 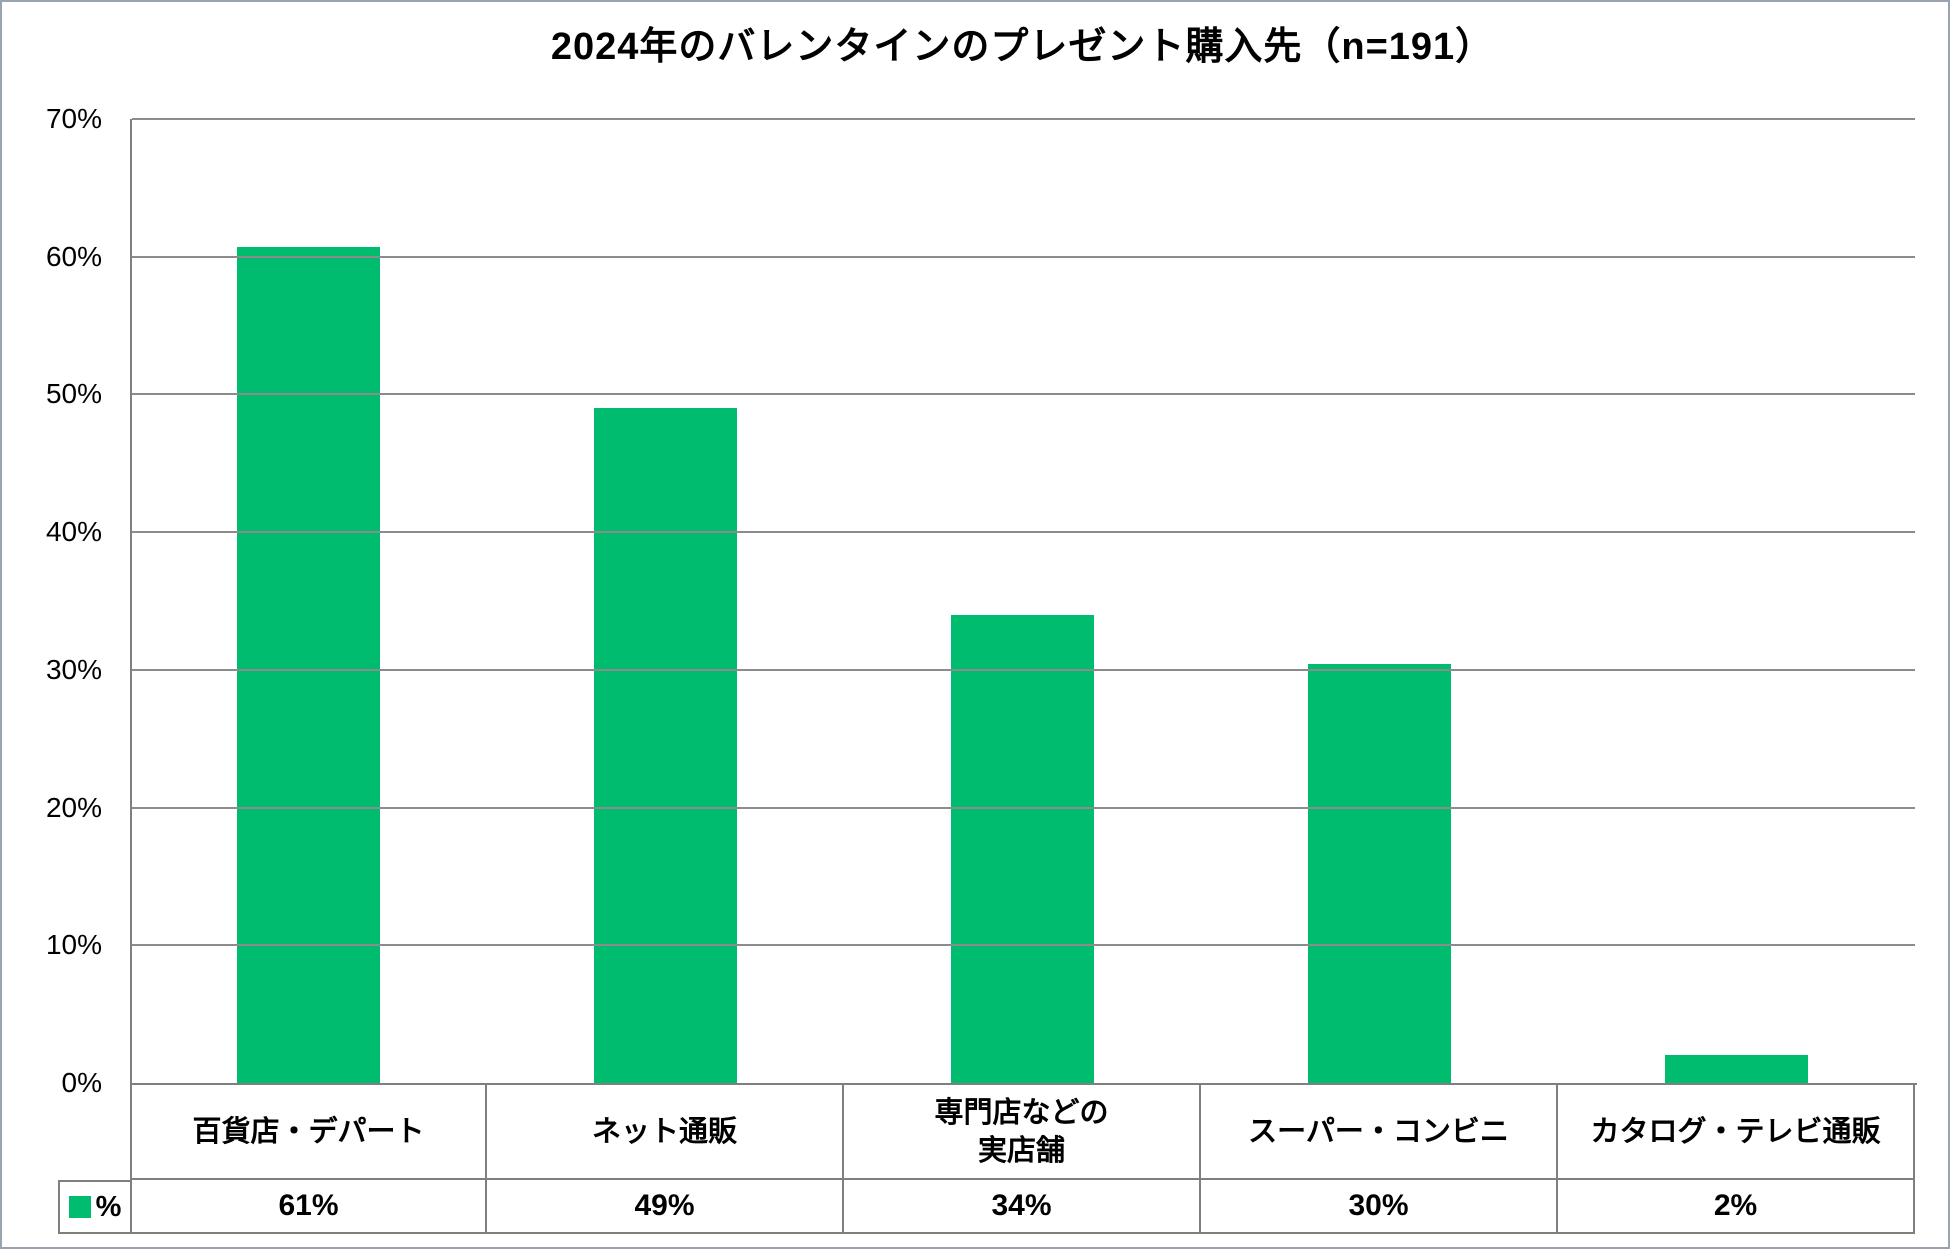 I want to click on legend-cell: %, so click(x=95, y=1207).